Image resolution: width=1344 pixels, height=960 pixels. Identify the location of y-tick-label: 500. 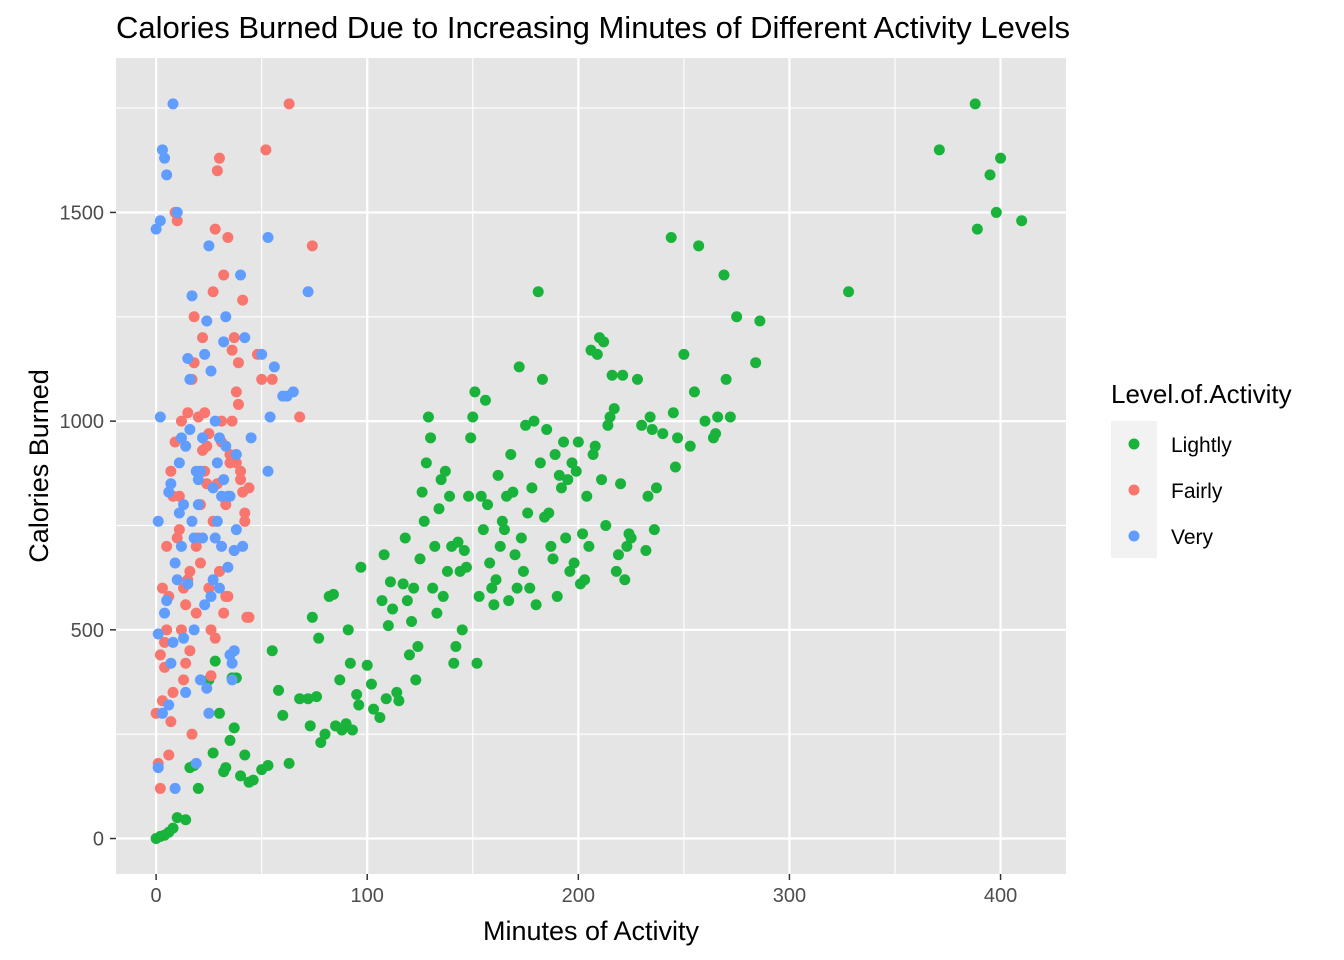
(87, 631).